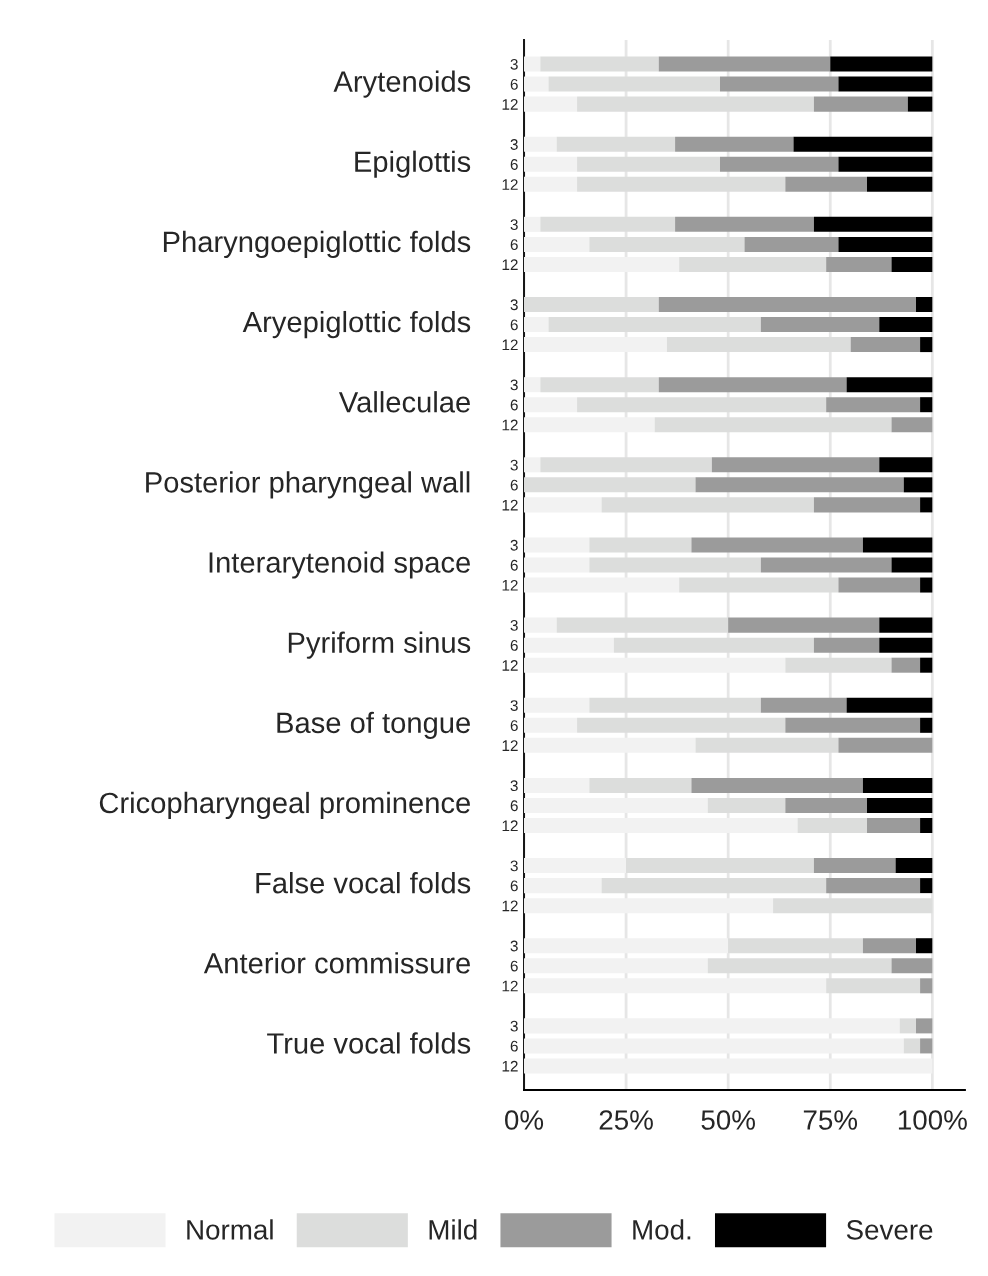 This screenshot has height=1276, width=988. What do you see at coordinates (373, 725) in the screenshot?
I see `text: Base of tongue` at bounding box center [373, 725].